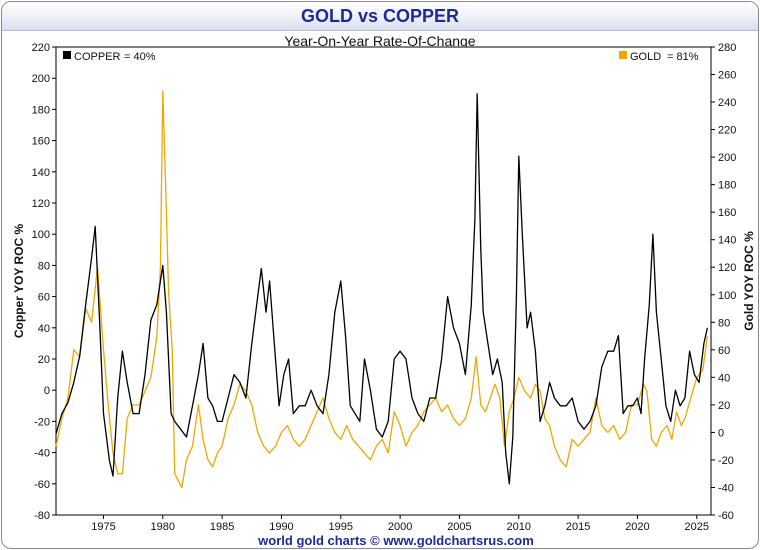  What do you see at coordinates (727, 103) in the screenshot?
I see `right-tick-label: 240` at bounding box center [727, 103].